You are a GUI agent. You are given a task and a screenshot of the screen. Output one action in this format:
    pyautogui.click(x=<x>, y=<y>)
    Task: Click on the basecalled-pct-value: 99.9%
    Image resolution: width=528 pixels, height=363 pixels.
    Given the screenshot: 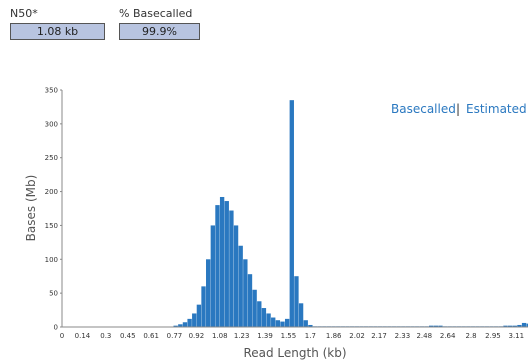 What is the action you would take?
    pyautogui.click(x=159, y=31)
    